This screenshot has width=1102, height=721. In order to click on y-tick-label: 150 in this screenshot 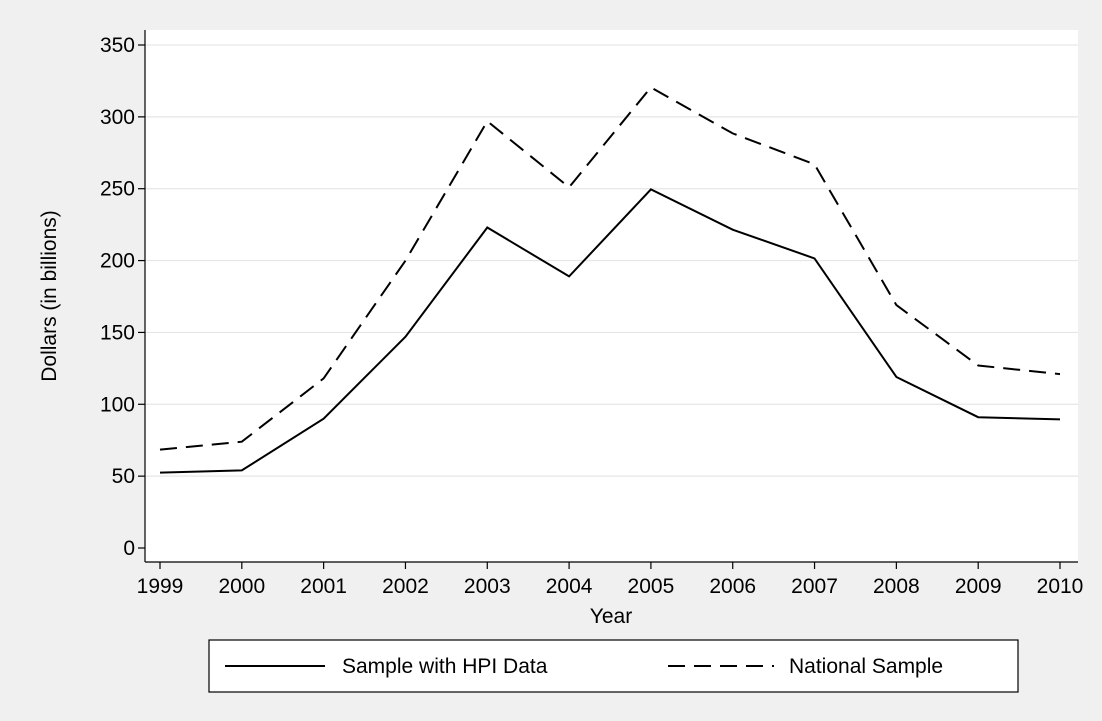, I will do `click(117, 332)`.